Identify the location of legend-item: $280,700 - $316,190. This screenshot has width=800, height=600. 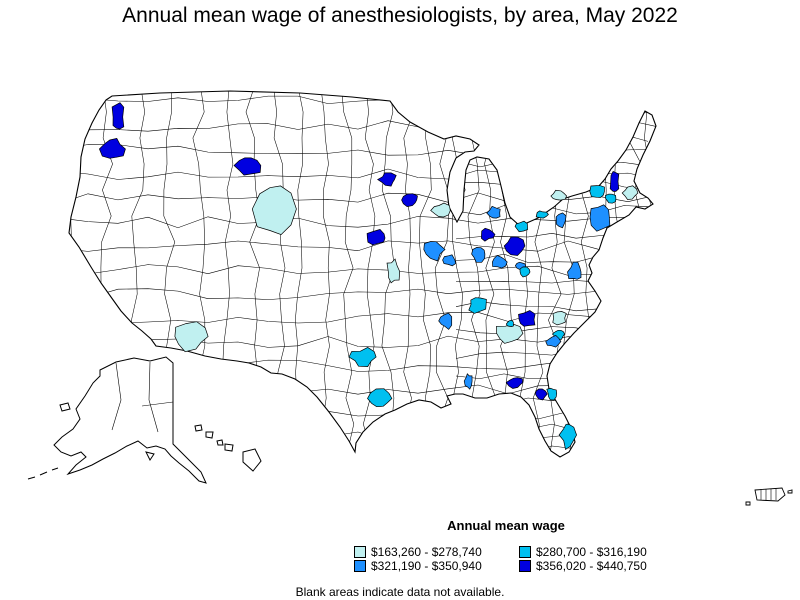
(583, 552).